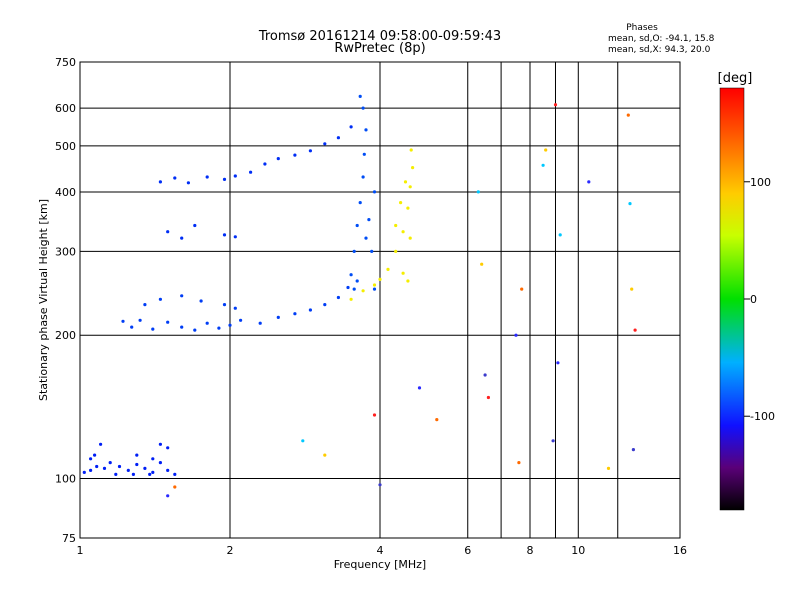  What do you see at coordinates (661, 39) in the screenshot?
I see `phase-stats-o: mean, sd,O: -94.1, 15.8` at bounding box center [661, 39].